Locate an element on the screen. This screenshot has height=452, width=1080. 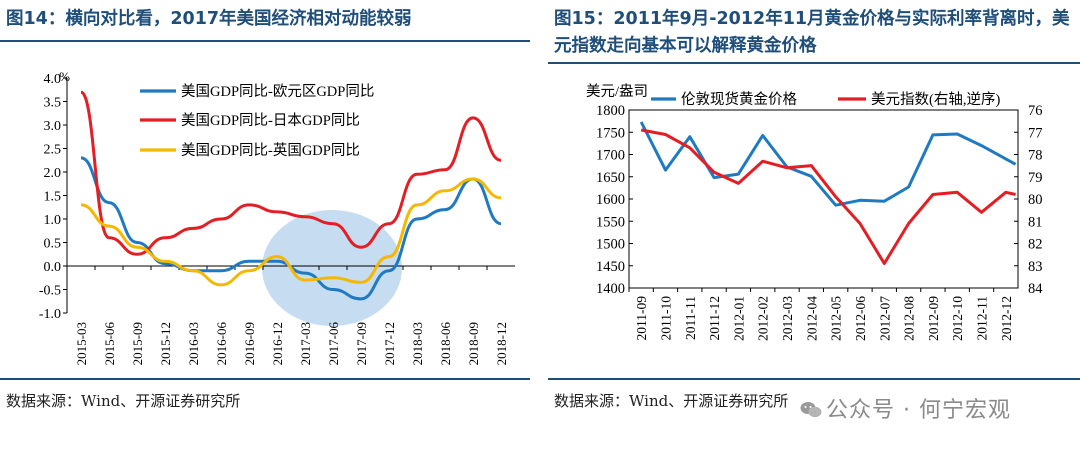
right-y-tick-label: 78 is located at coordinates (1035, 156).